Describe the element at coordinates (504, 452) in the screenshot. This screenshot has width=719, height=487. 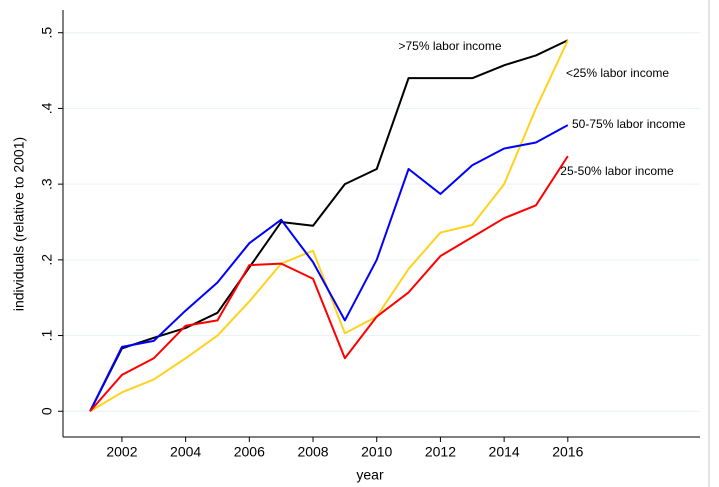
I see `x-tick-label: 2014` at that location.